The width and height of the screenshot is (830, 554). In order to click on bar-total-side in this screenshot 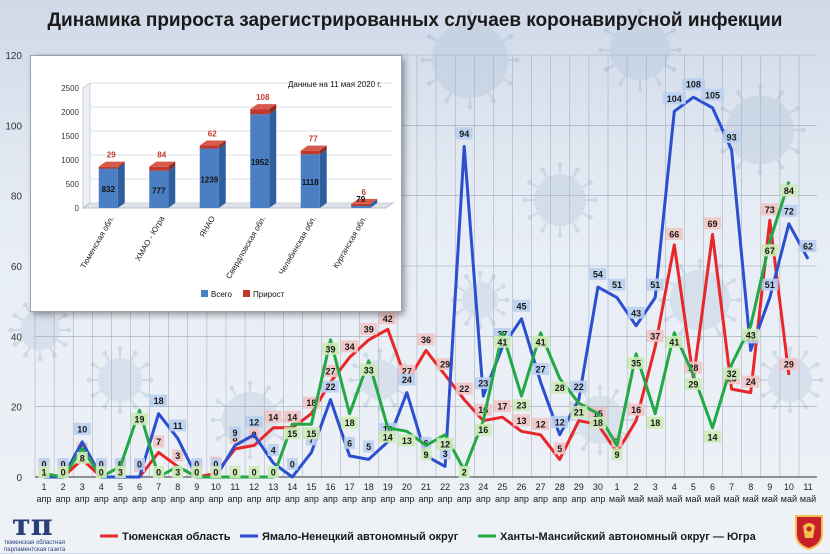, I will do `click(323, 178)`.